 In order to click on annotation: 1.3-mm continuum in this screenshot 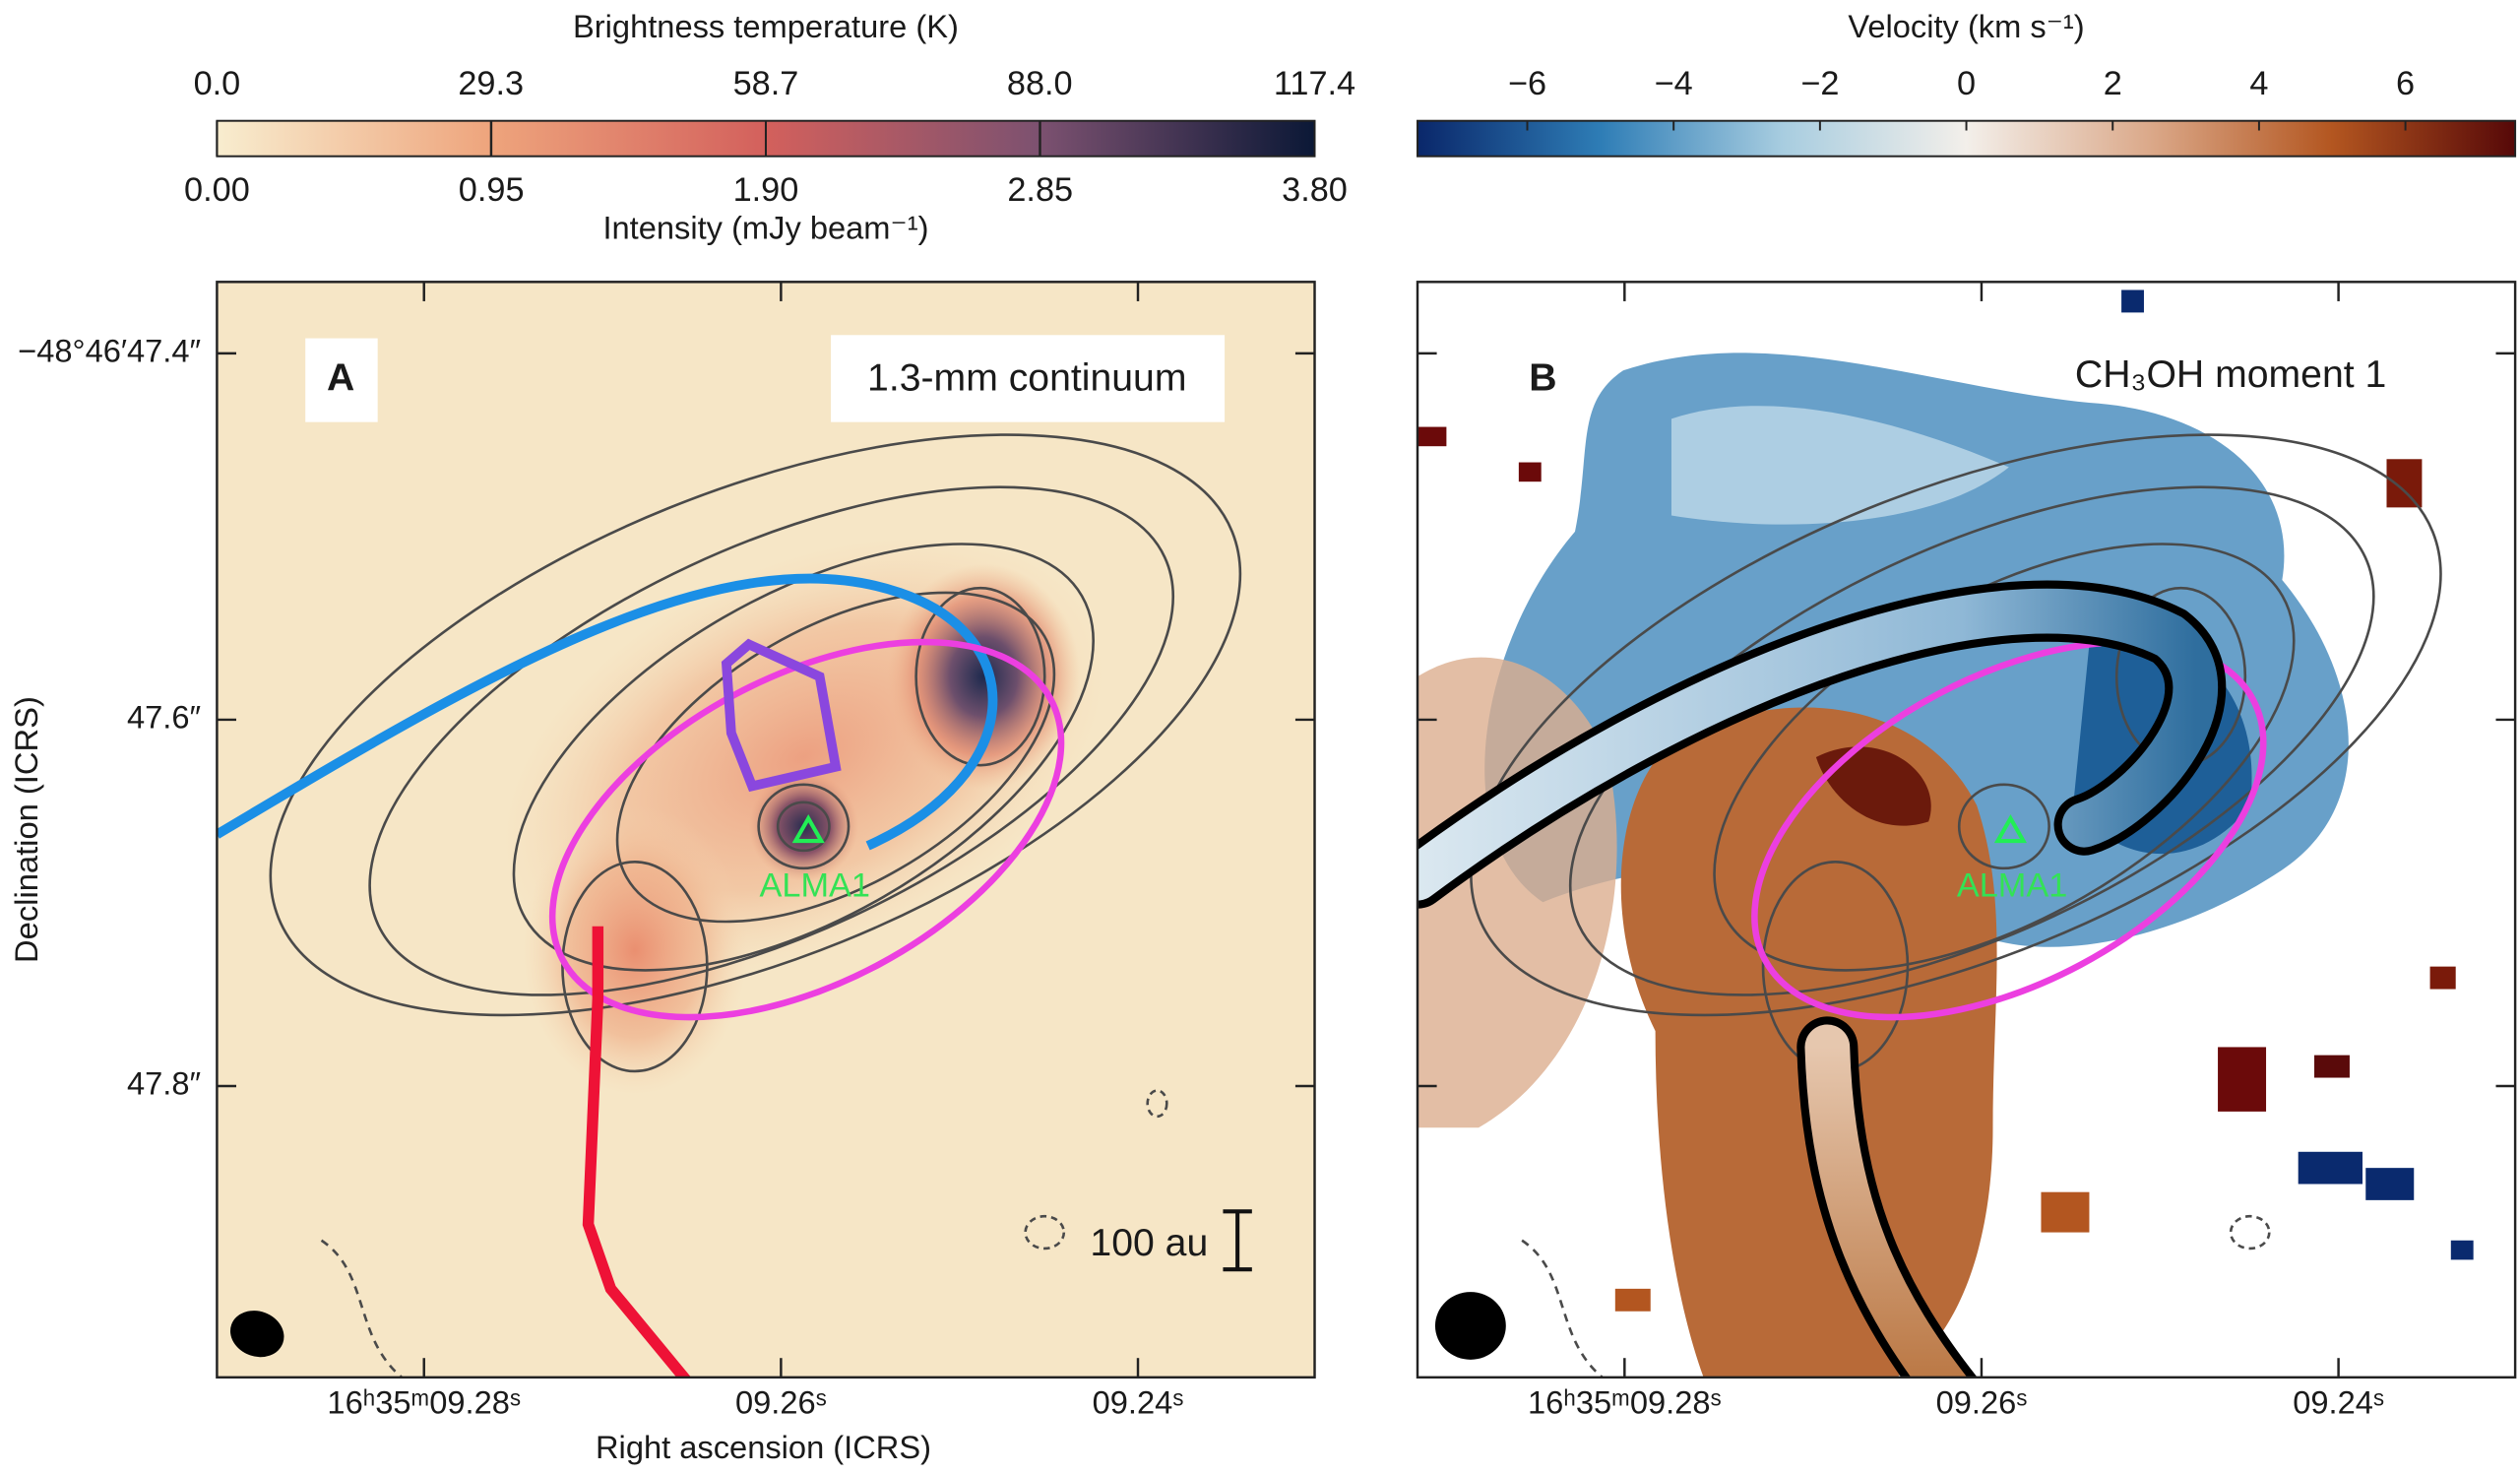, I will do `click(1026, 377)`.